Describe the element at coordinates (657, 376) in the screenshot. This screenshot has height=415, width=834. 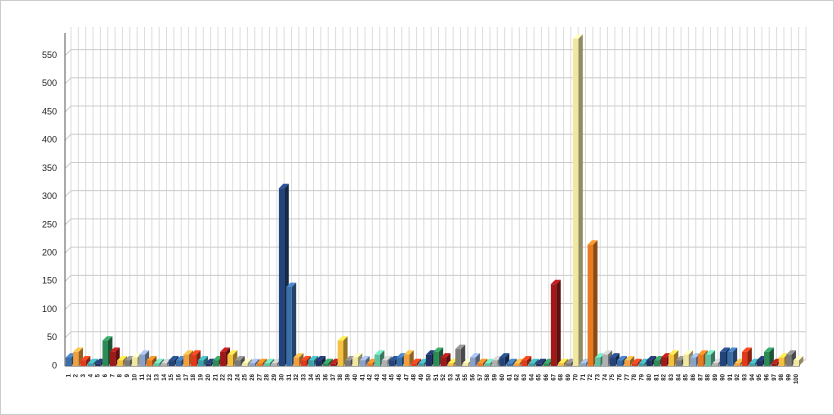
I see `x-tick-label: 81` at that location.